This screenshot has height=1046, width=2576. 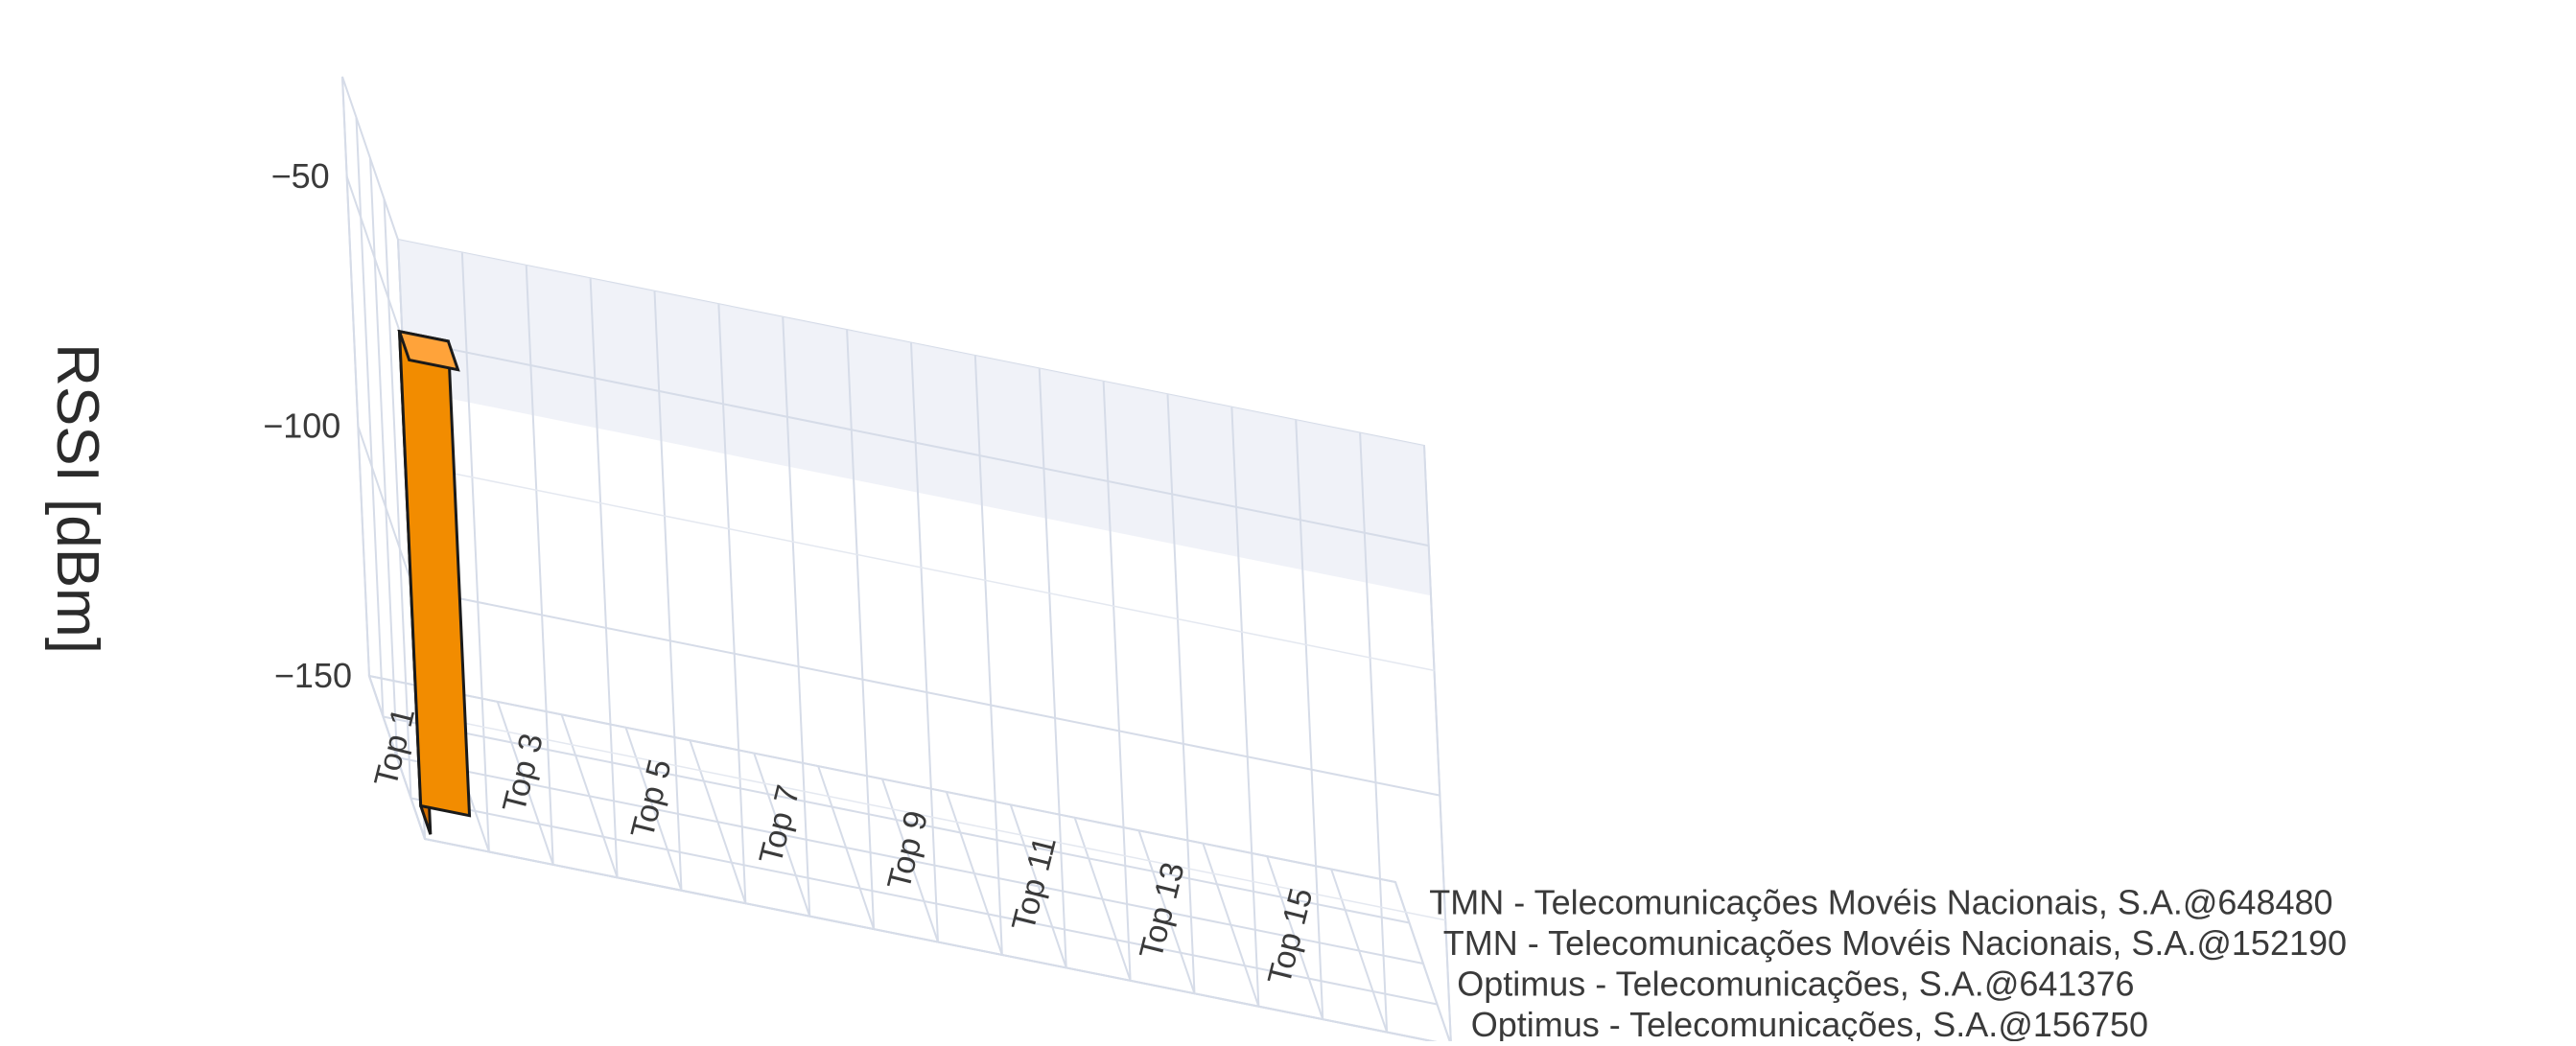 What do you see at coordinates (434, 582) in the screenshot?
I see `chart-bars` at bounding box center [434, 582].